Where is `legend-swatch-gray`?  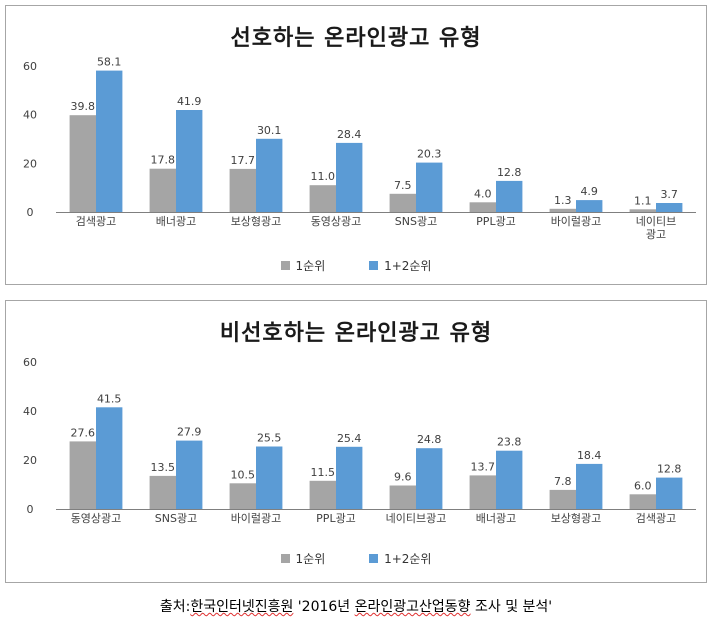
legend-swatch-gray is located at coordinates (285, 265).